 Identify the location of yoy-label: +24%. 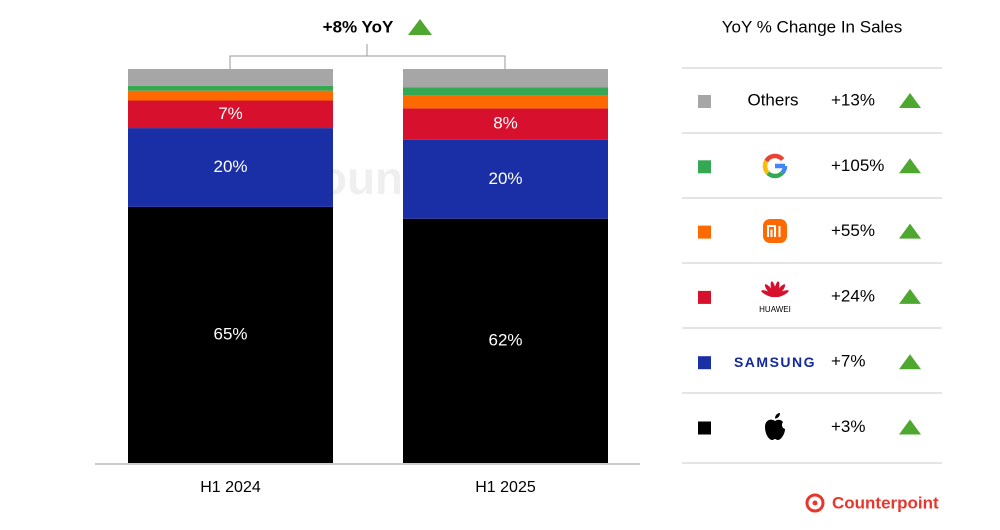
(853, 295).